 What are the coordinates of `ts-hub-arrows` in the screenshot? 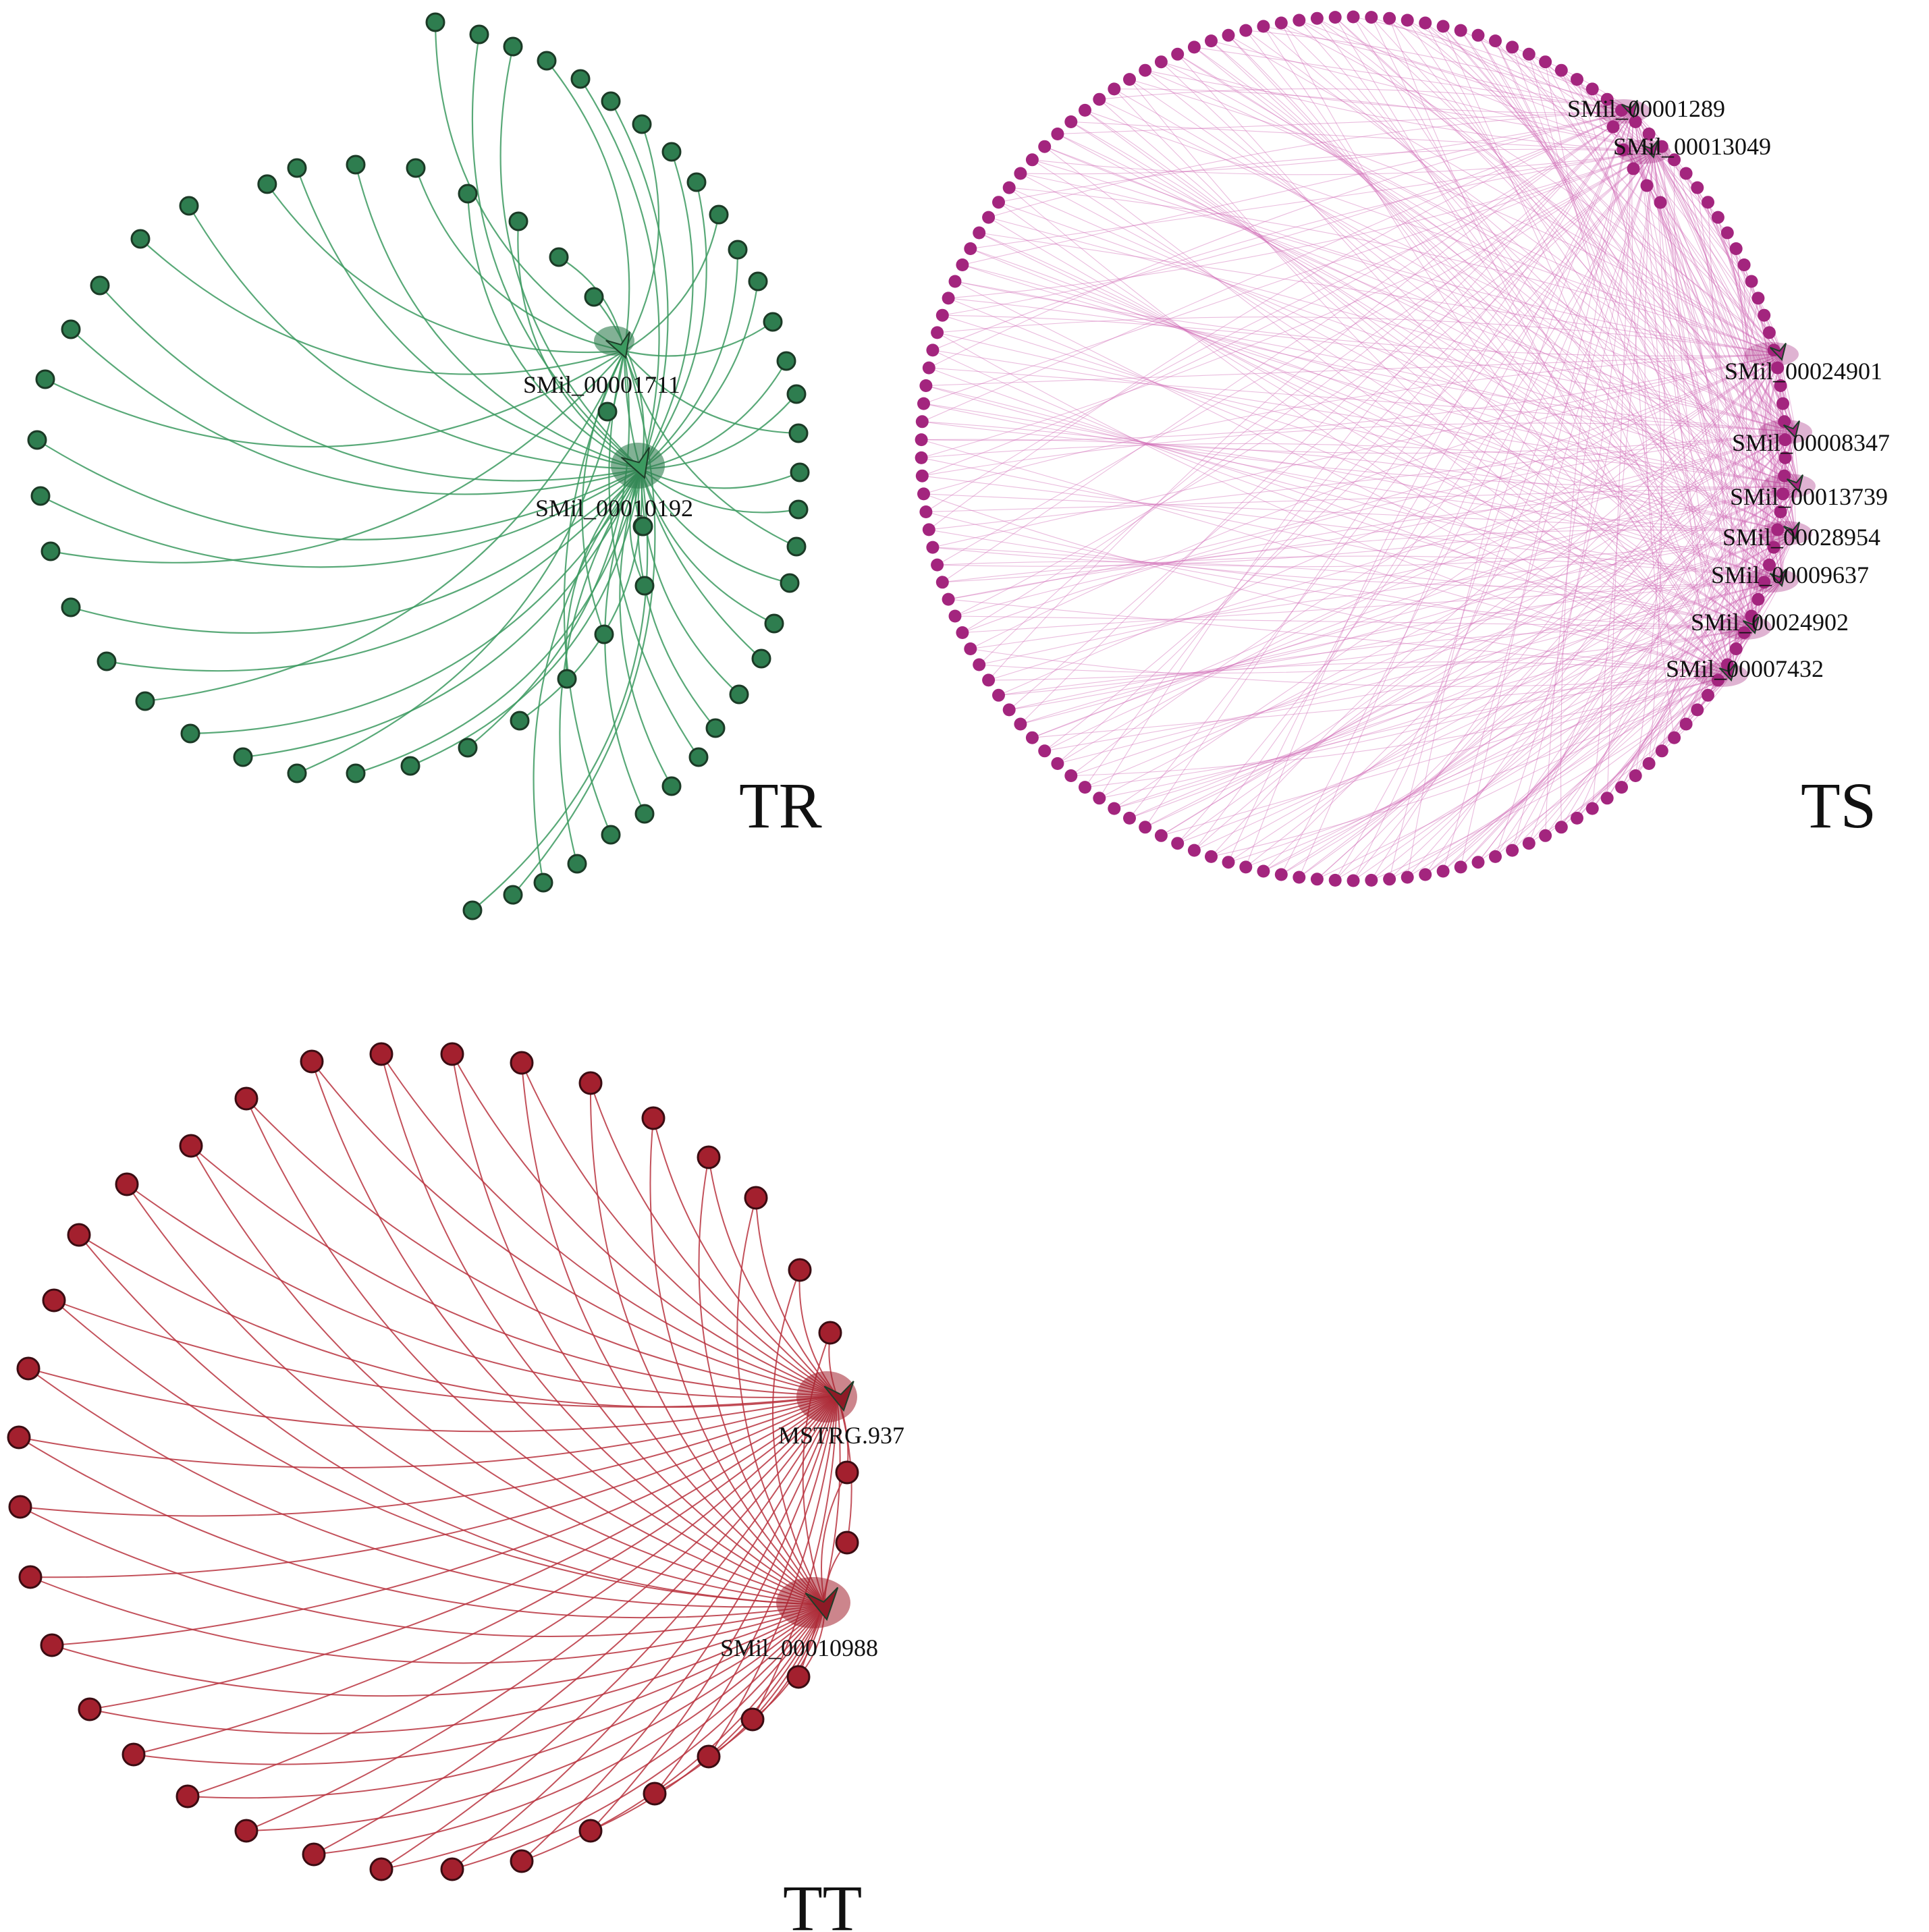 It's located at (1706, 393).